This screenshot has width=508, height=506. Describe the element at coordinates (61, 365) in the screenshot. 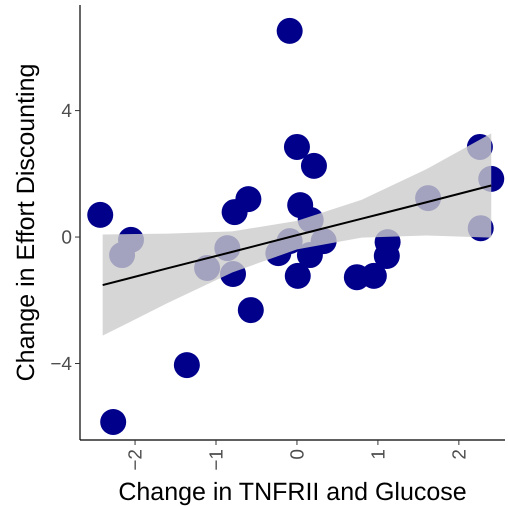

I see `y-tick-label: −4` at that location.